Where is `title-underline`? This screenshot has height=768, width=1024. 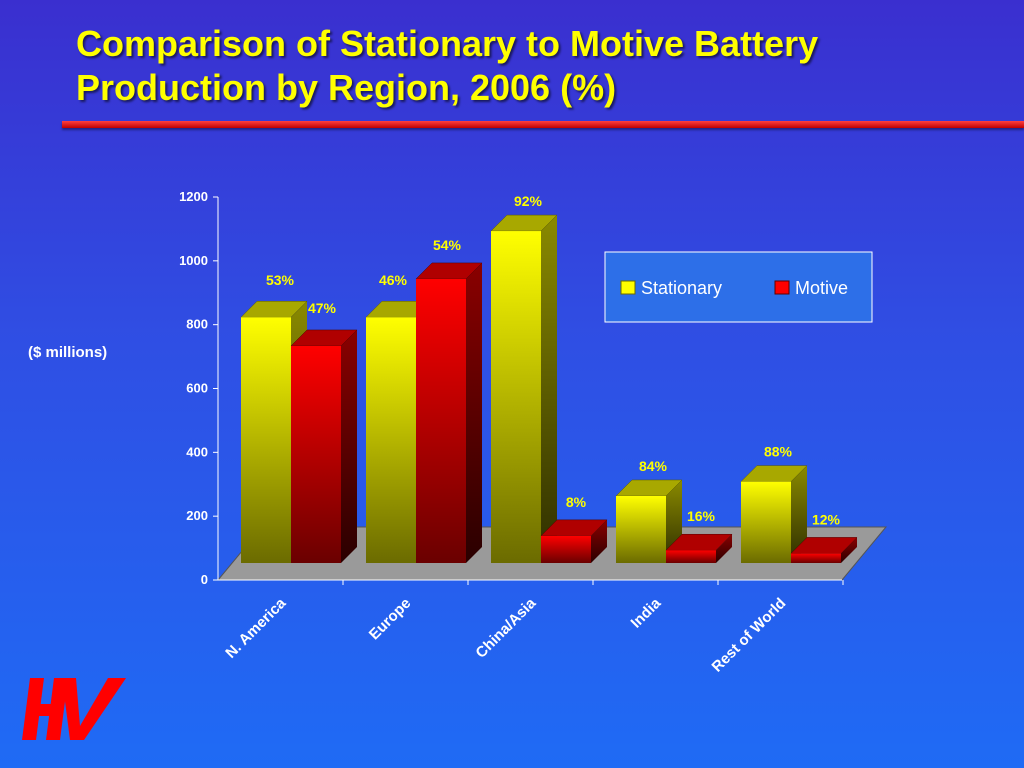
title-underline is located at coordinates (543, 124).